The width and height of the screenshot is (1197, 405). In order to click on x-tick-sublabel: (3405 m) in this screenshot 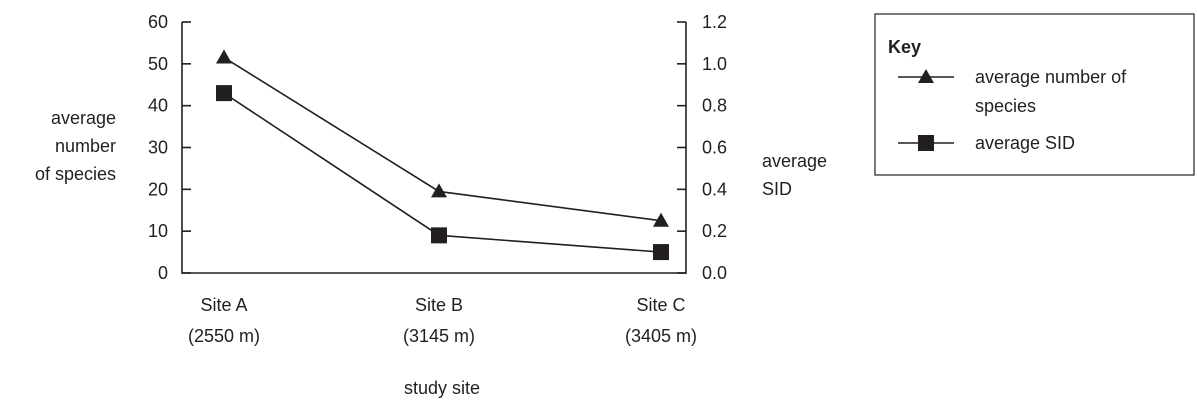, I will do `click(661, 336)`.